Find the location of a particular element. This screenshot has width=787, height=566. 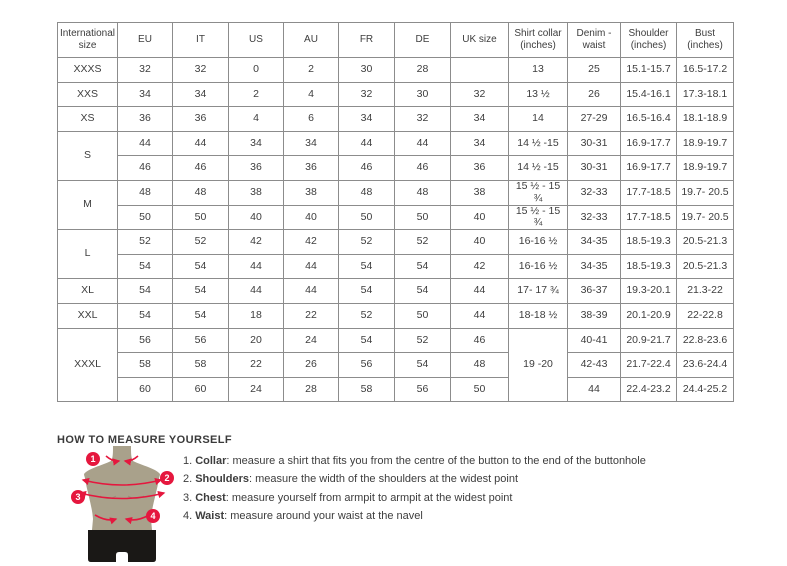

table-cell: 21.3-22 is located at coordinates (705, 291).